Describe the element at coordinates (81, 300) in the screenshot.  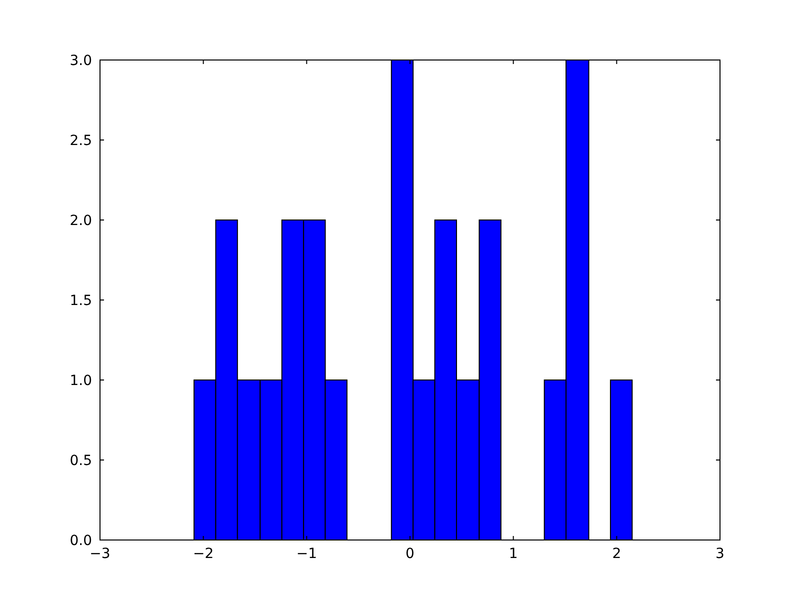
I see `y-tick-label: 1.5` at that location.